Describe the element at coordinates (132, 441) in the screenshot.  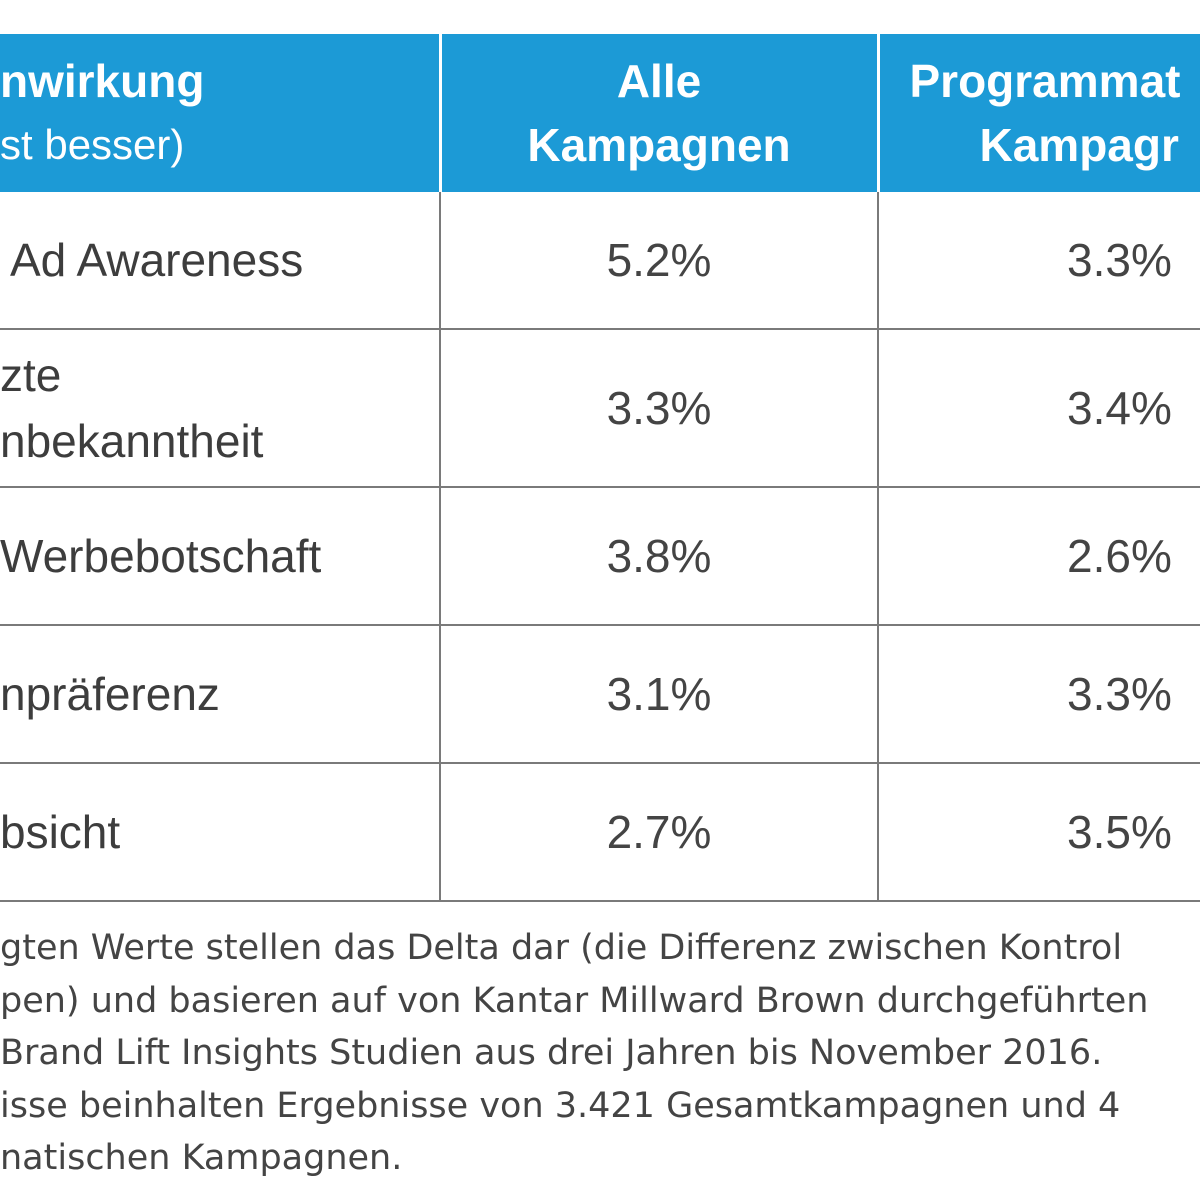
I see `metric-label: nbekanntheit` at that location.